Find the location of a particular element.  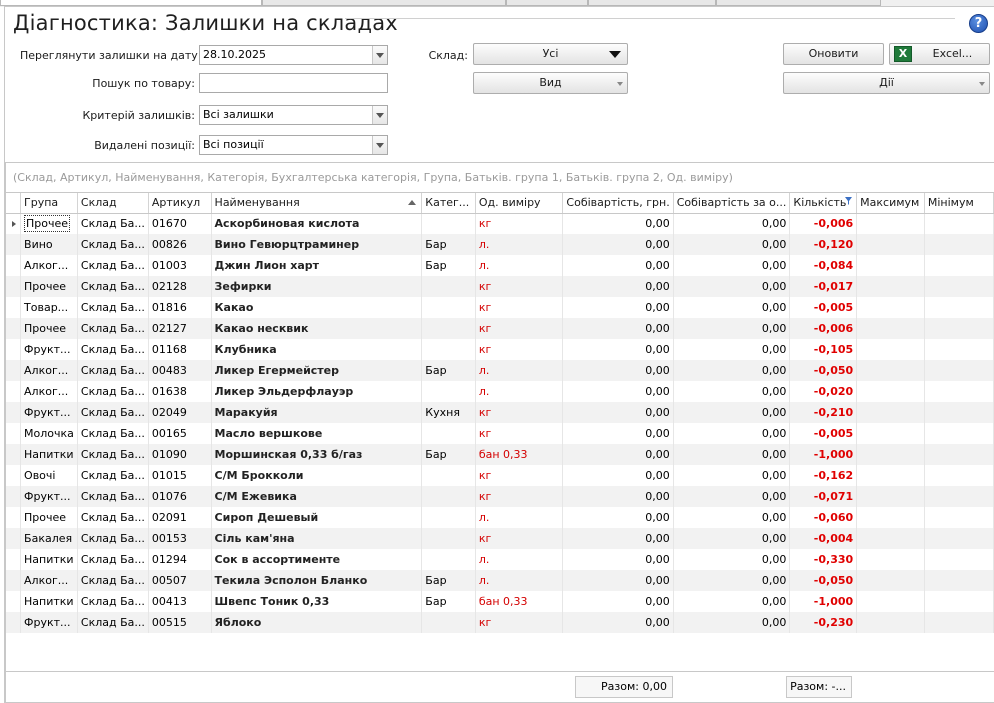

cell-group: Овочі is located at coordinates (49, 475).